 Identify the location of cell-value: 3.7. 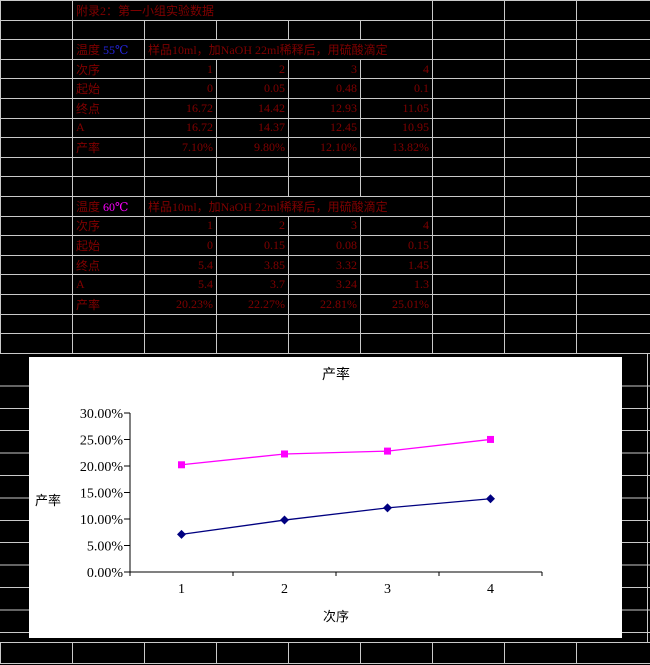
(252, 284).